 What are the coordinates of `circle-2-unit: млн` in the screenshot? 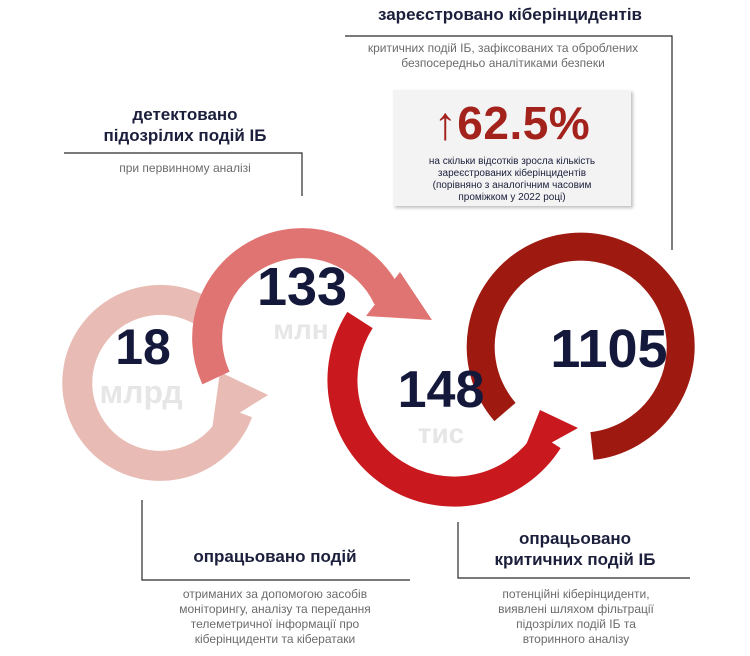 It's located at (301, 329).